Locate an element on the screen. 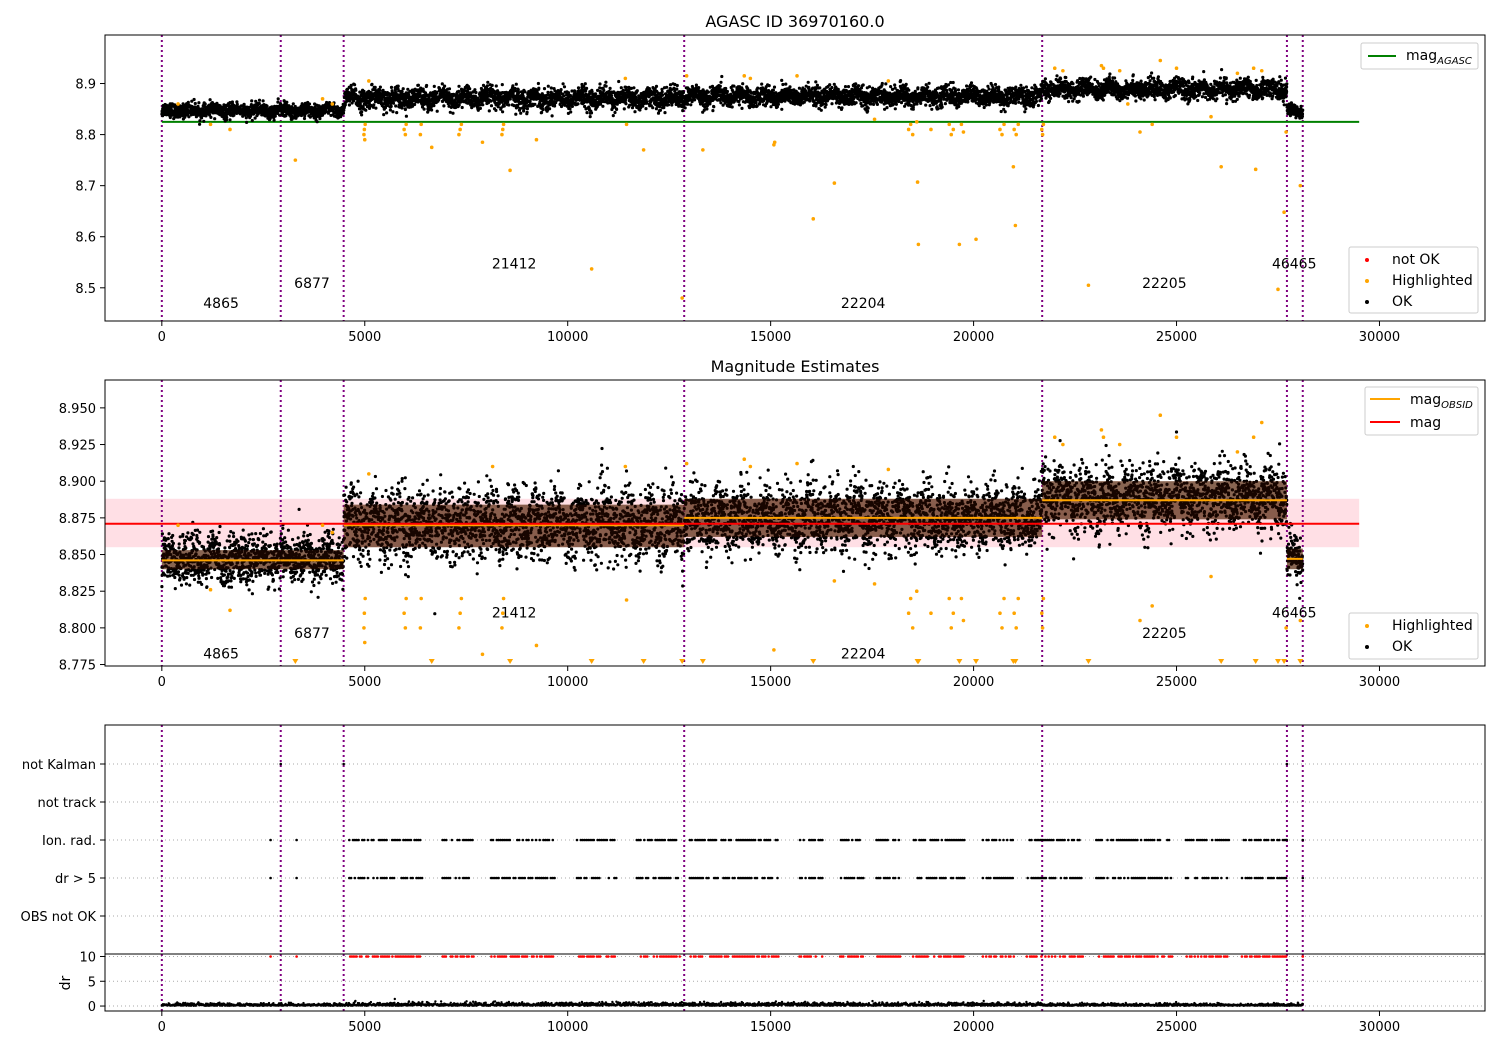 Image resolution: width=1500 pixels, height=1050 pixels. magnitude-y-tick-label: 8.925 is located at coordinates (77, 446).